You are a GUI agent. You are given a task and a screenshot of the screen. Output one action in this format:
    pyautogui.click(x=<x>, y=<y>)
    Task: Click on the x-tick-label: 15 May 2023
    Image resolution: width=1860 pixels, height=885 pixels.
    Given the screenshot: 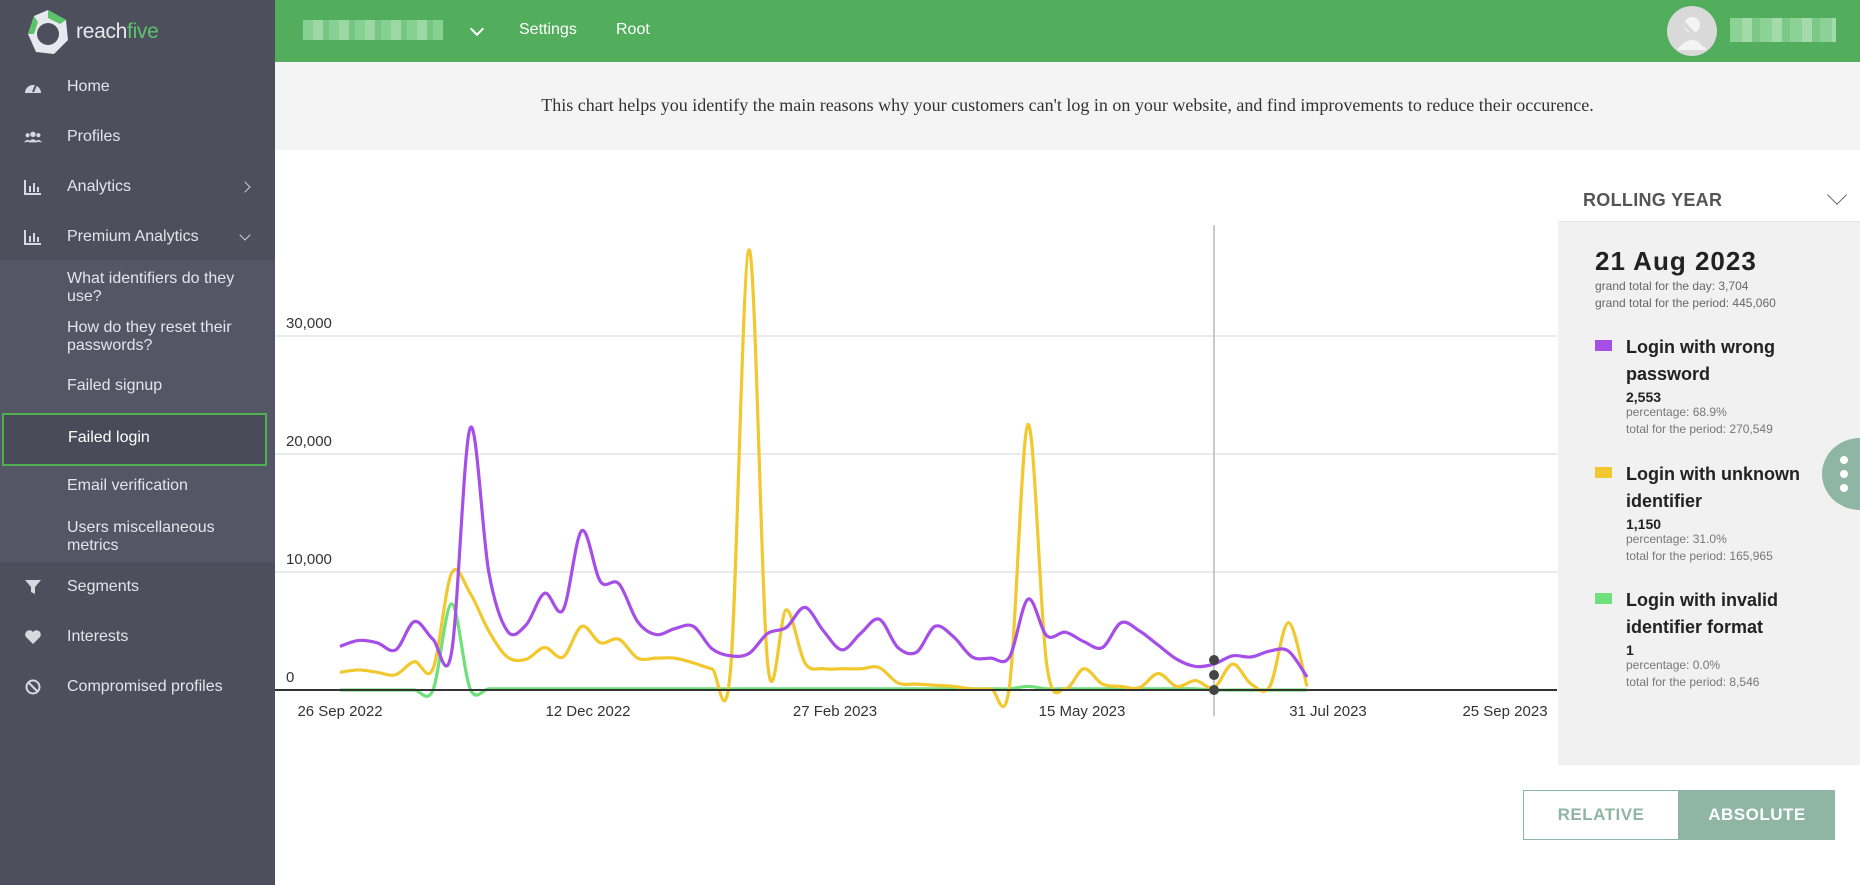 What is the action you would take?
    pyautogui.click(x=1082, y=711)
    